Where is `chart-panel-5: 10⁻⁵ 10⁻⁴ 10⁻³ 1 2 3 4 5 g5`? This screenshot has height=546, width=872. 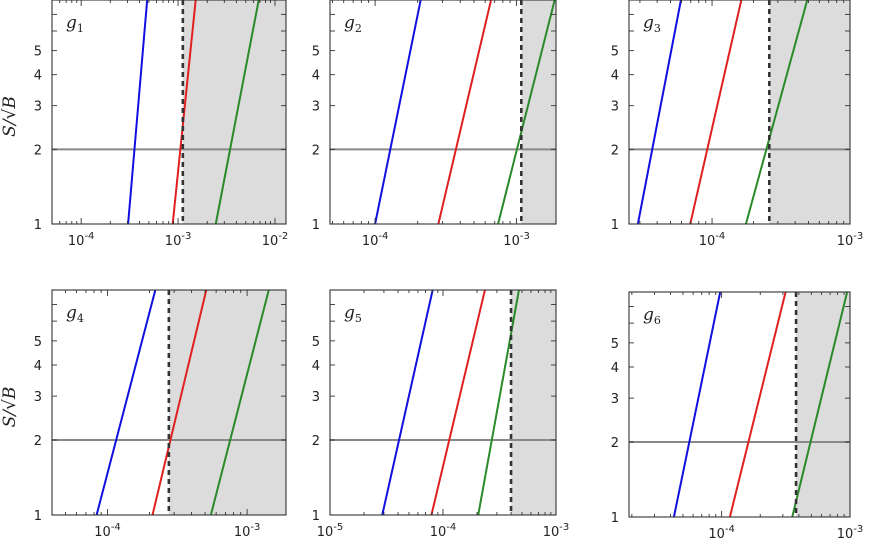 chart-panel-5: 10⁻⁵ 10⁻⁴ 10⁻³ 1 2 3 4 5 g5 is located at coordinates (441, 414).